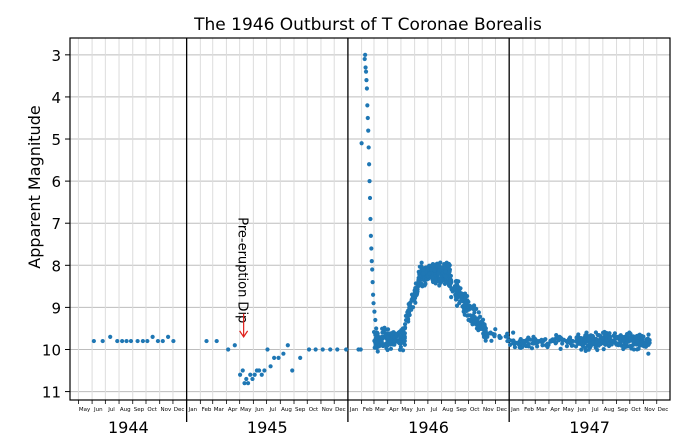 Image resolution: width=699 pixels, height=448 pixels. I want to click on annotation-arrowhead, so click(244, 334).